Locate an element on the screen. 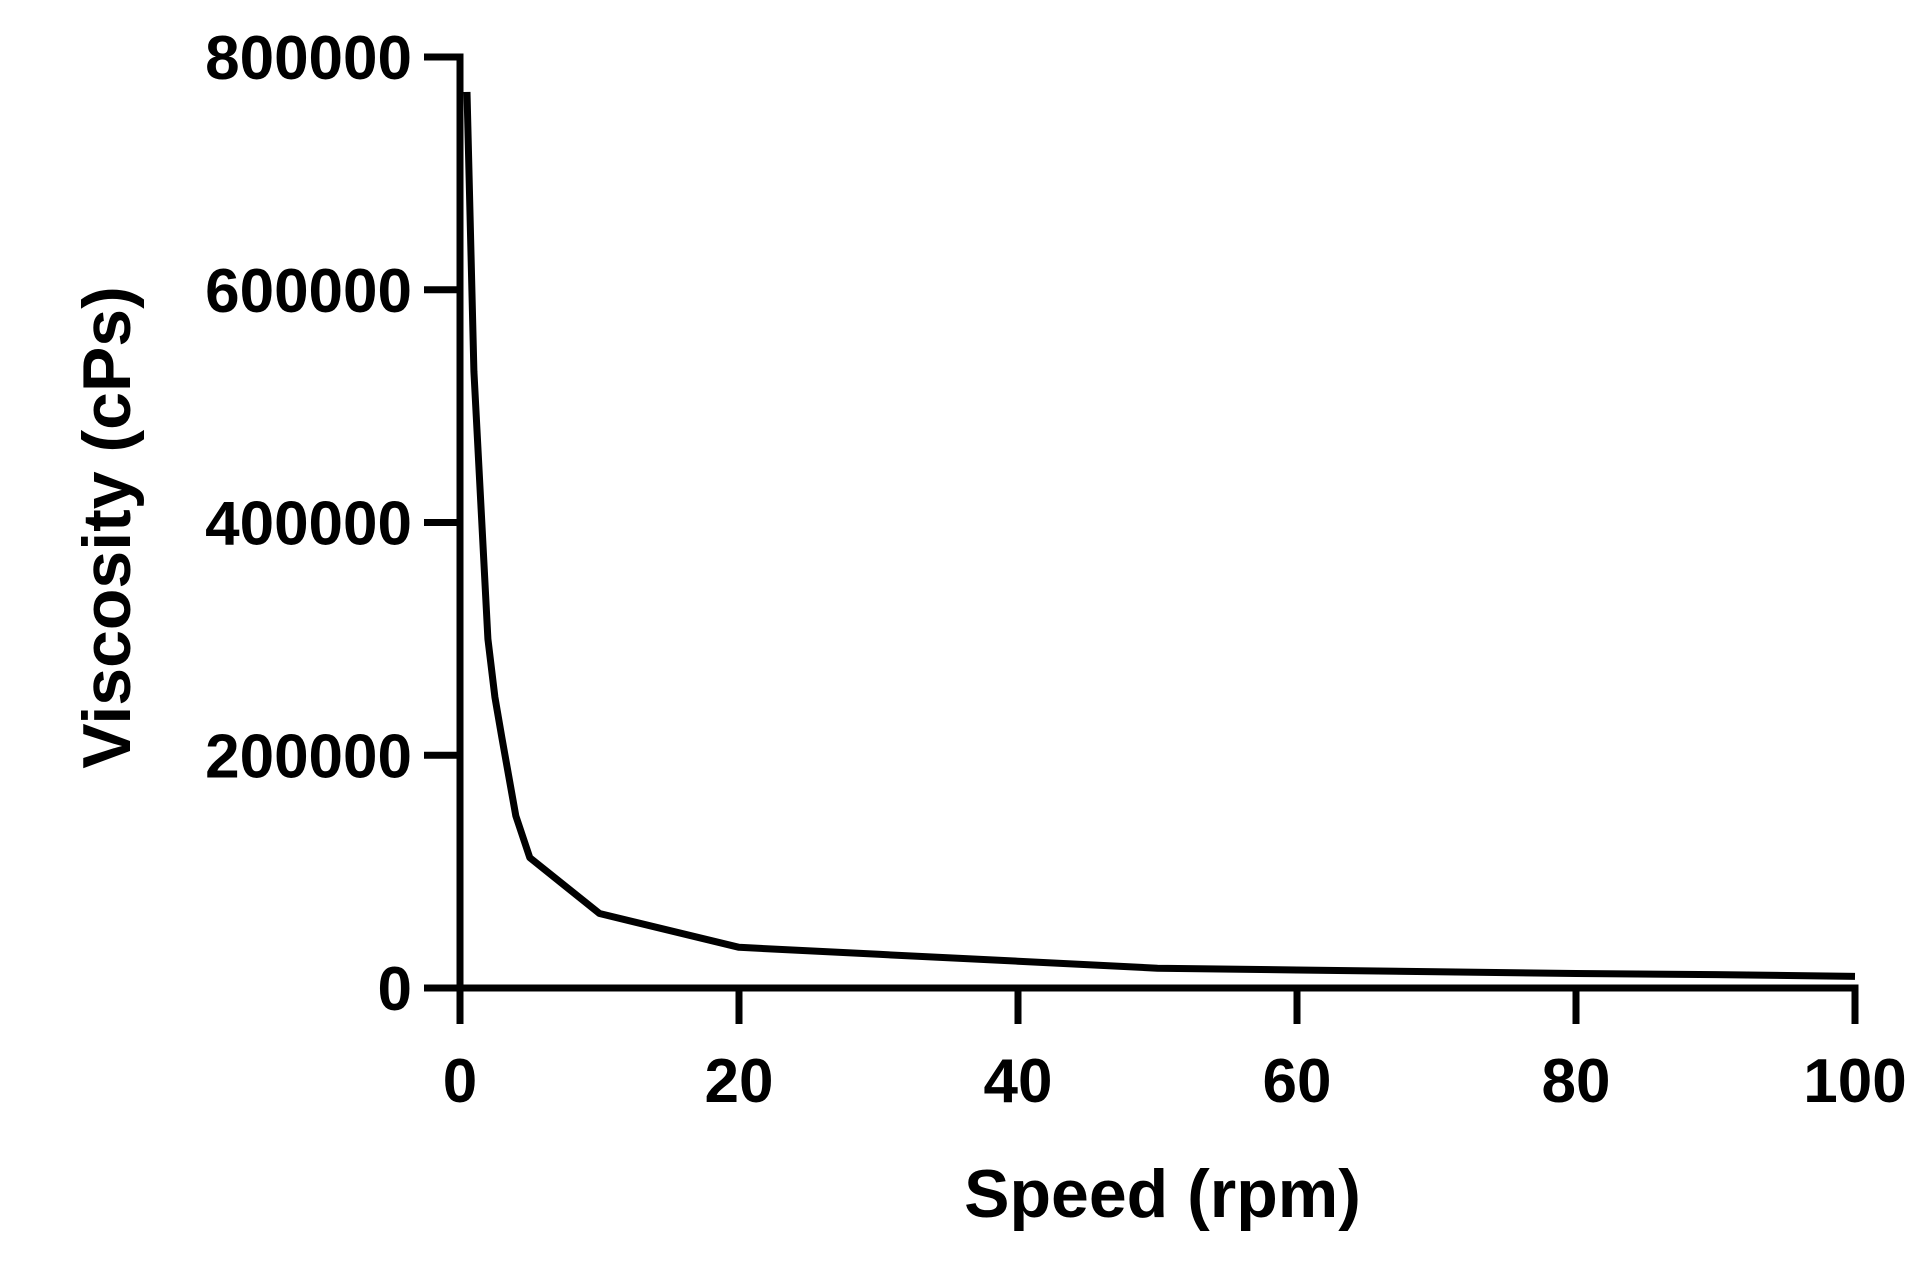 This screenshot has height=1261, width=1913. y-tick-label: 200000 is located at coordinates (308, 756).